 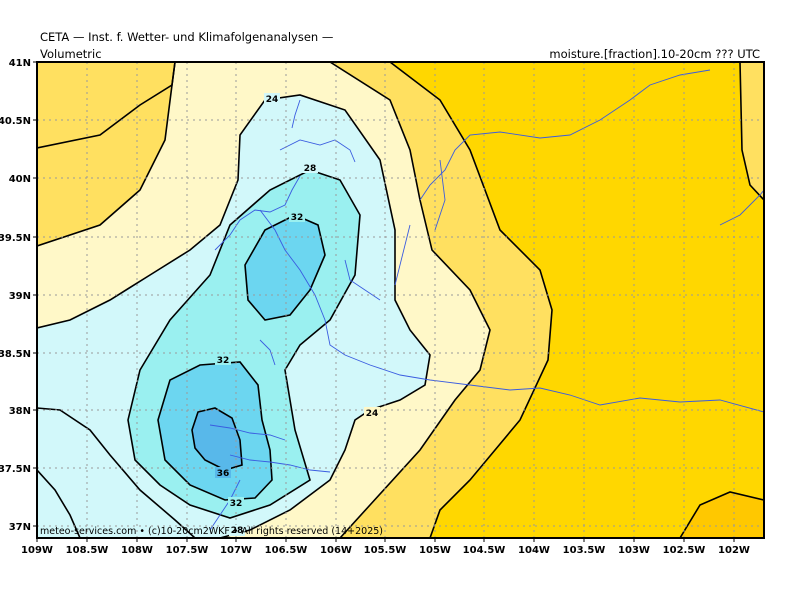 I want to click on lat-label: 41N, so click(x=20, y=63).